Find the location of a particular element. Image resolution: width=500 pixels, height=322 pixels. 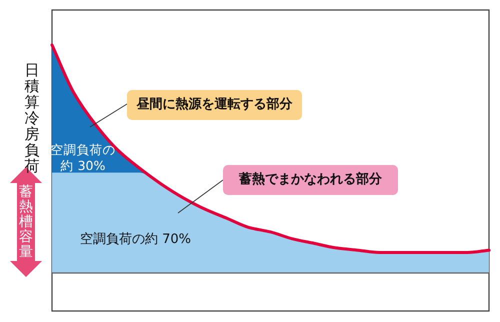

annotation: 空調負荷の約 70% is located at coordinates (136, 240).